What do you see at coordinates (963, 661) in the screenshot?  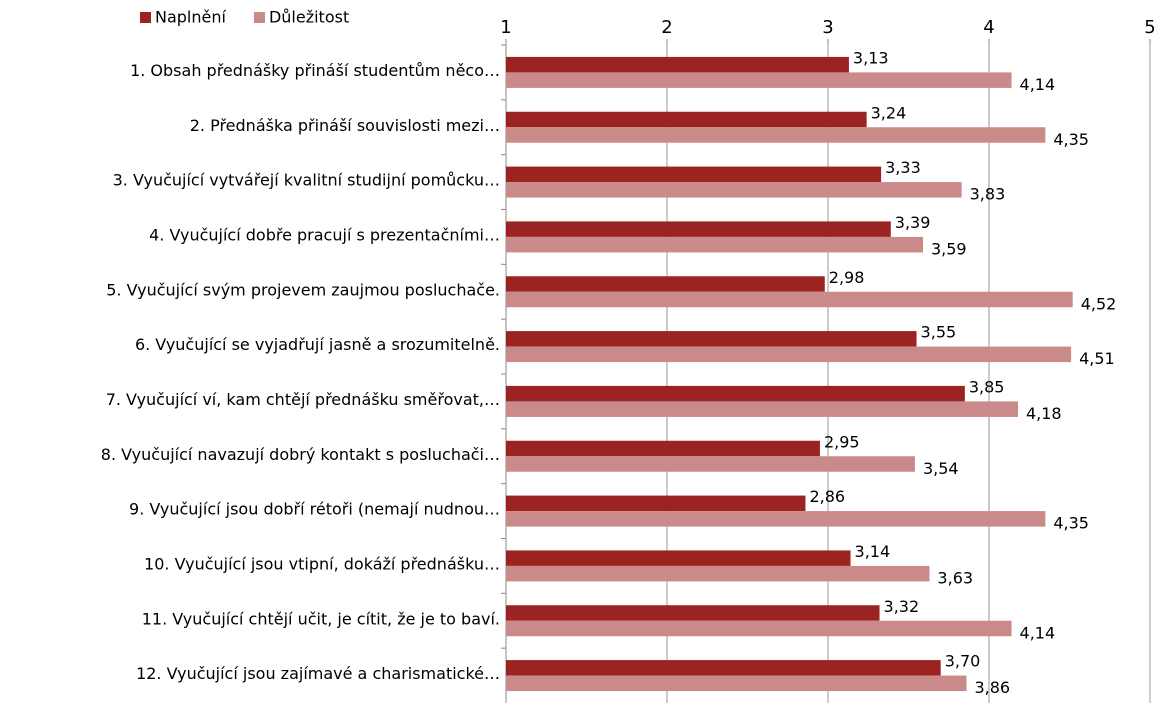 I see `data-label: 3,70` at bounding box center [963, 661].